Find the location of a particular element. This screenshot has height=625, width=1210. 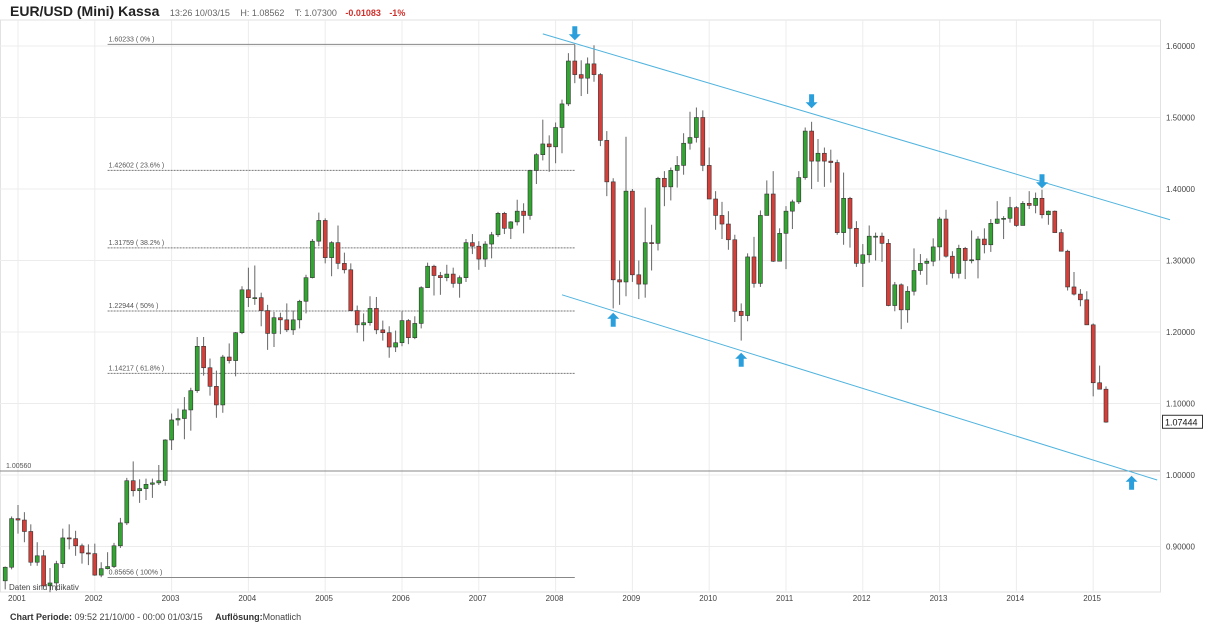

x-tick-label: 2008 is located at coordinates (555, 598).